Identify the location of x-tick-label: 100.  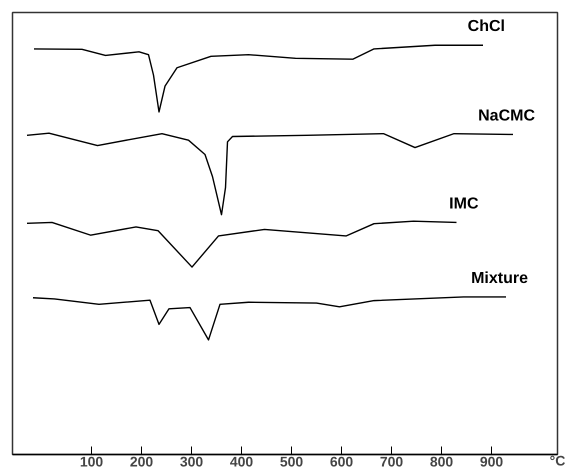
(92, 462).